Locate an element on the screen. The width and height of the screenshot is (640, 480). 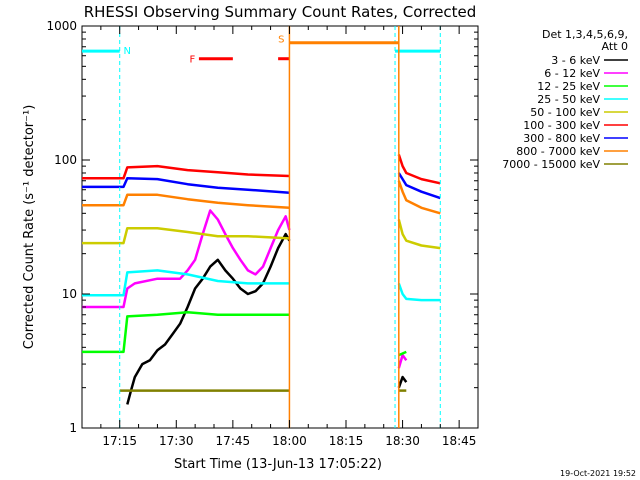
x-axis-label: Start Time (13-Jun-13 17:05:22) is located at coordinates (278, 464).